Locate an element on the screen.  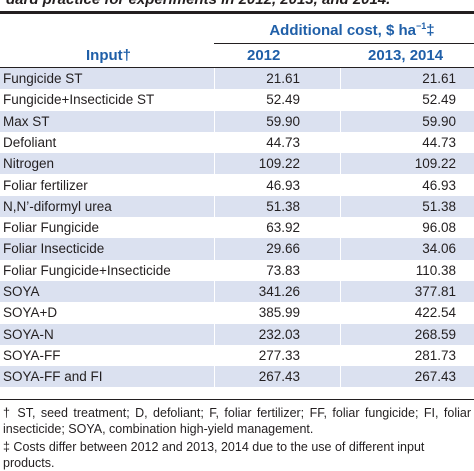
cost-2013-2014-cell: 46.93 is located at coordinates (439, 185).